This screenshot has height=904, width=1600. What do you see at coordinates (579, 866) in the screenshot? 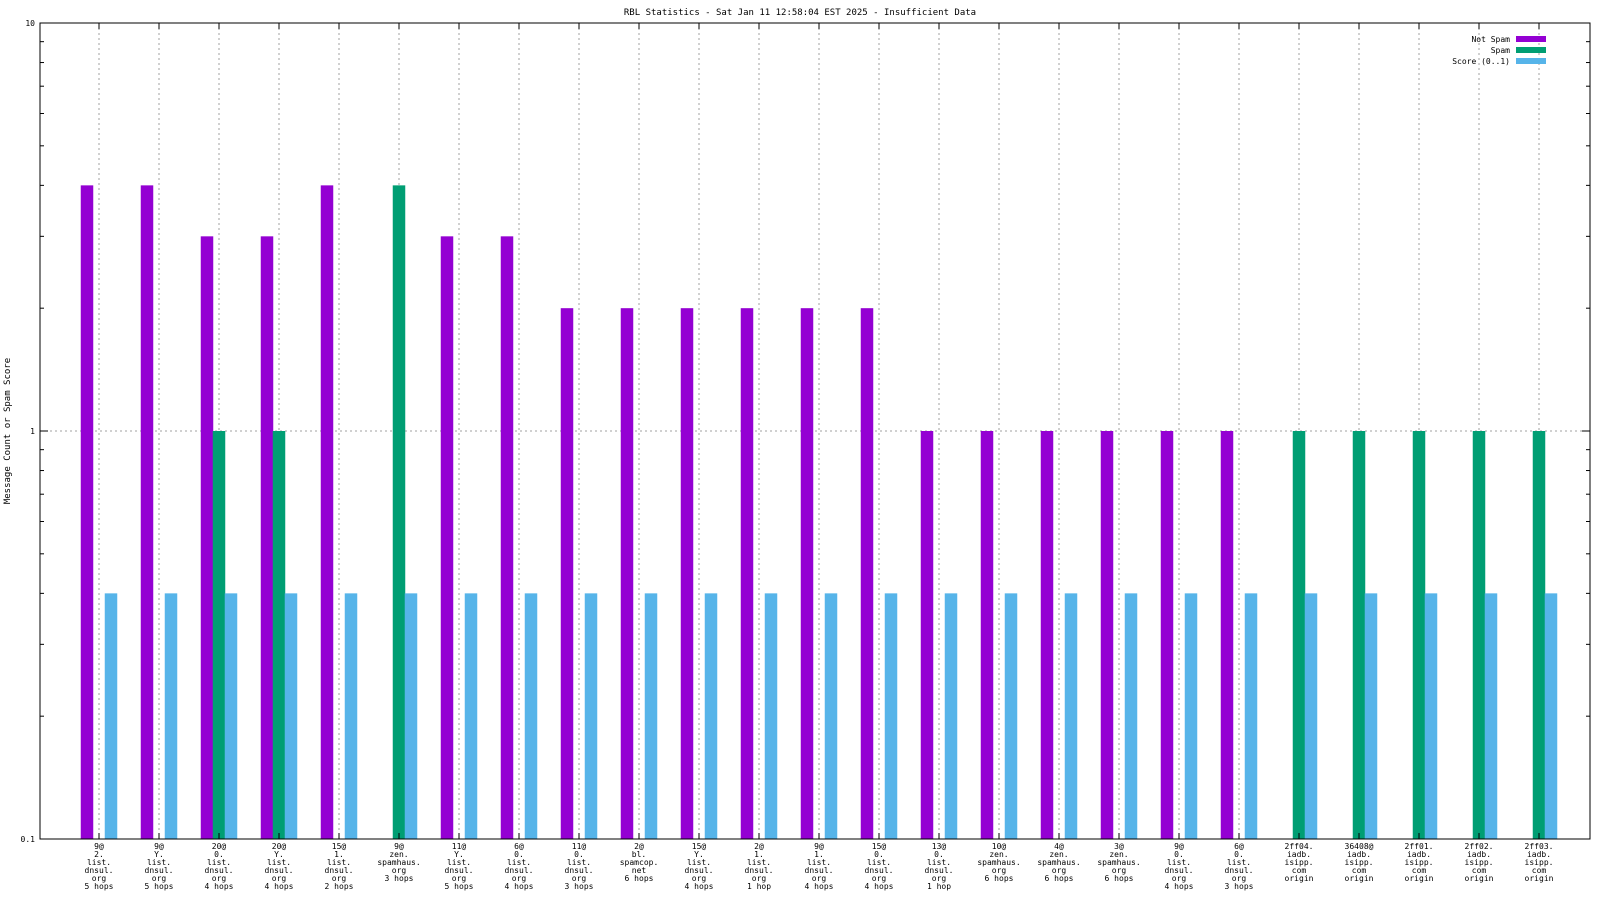
I see `x-tick-label: 11@ 0. list. dnsul. org 3 hops` at bounding box center [579, 866].